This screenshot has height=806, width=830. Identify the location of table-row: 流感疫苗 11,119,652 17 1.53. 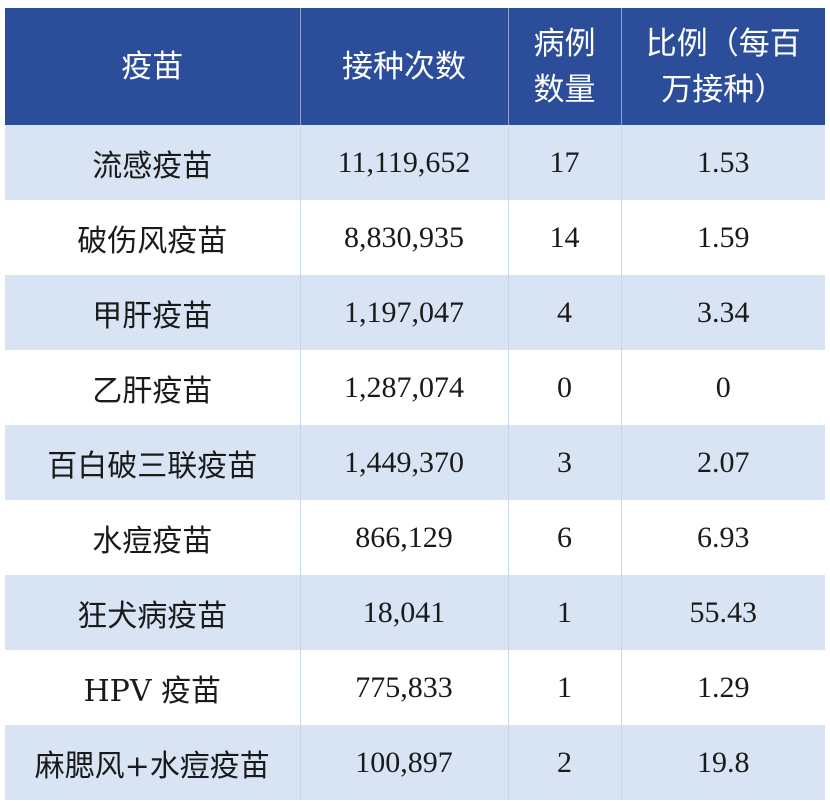
(415, 162).